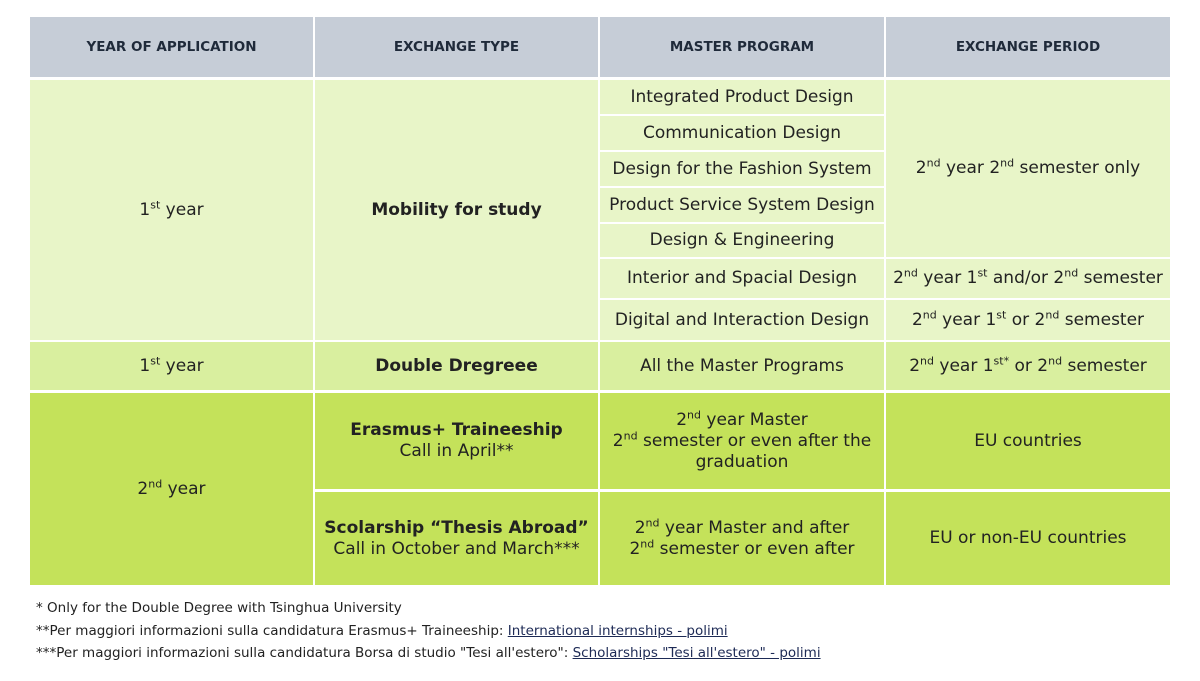  I want to click on cell: Communication Design, so click(742, 133).